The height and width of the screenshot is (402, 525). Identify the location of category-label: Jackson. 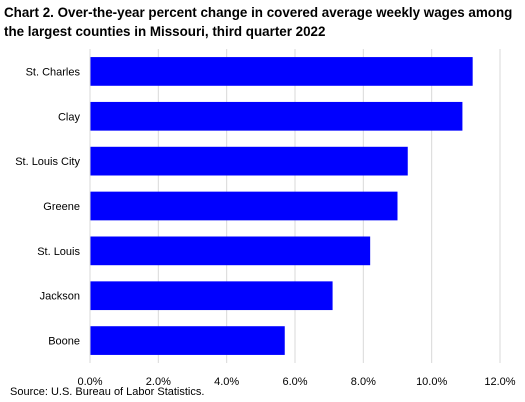
(60, 297).